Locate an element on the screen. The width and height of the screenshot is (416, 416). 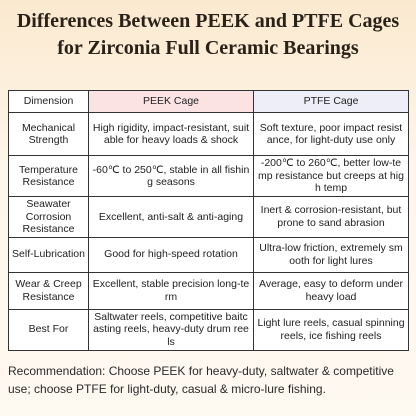
row-label: Temperature Resistance is located at coordinates (48, 176).